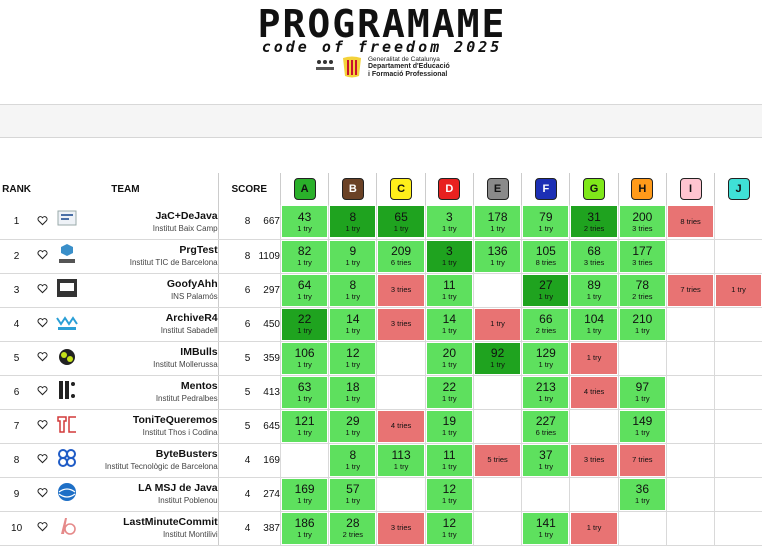 The width and height of the screenshot is (762, 549). I want to click on problem-header: B, so click(352, 189).